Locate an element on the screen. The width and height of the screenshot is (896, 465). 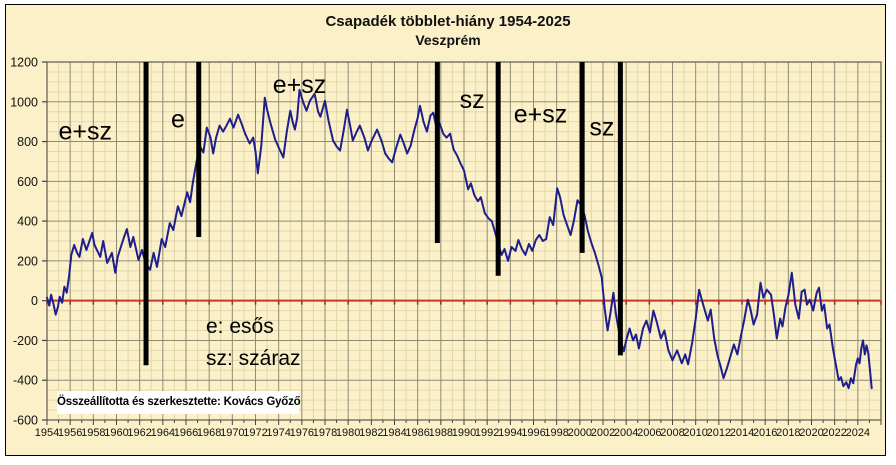
x-tick-label: 1994 is located at coordinates (510, 433).